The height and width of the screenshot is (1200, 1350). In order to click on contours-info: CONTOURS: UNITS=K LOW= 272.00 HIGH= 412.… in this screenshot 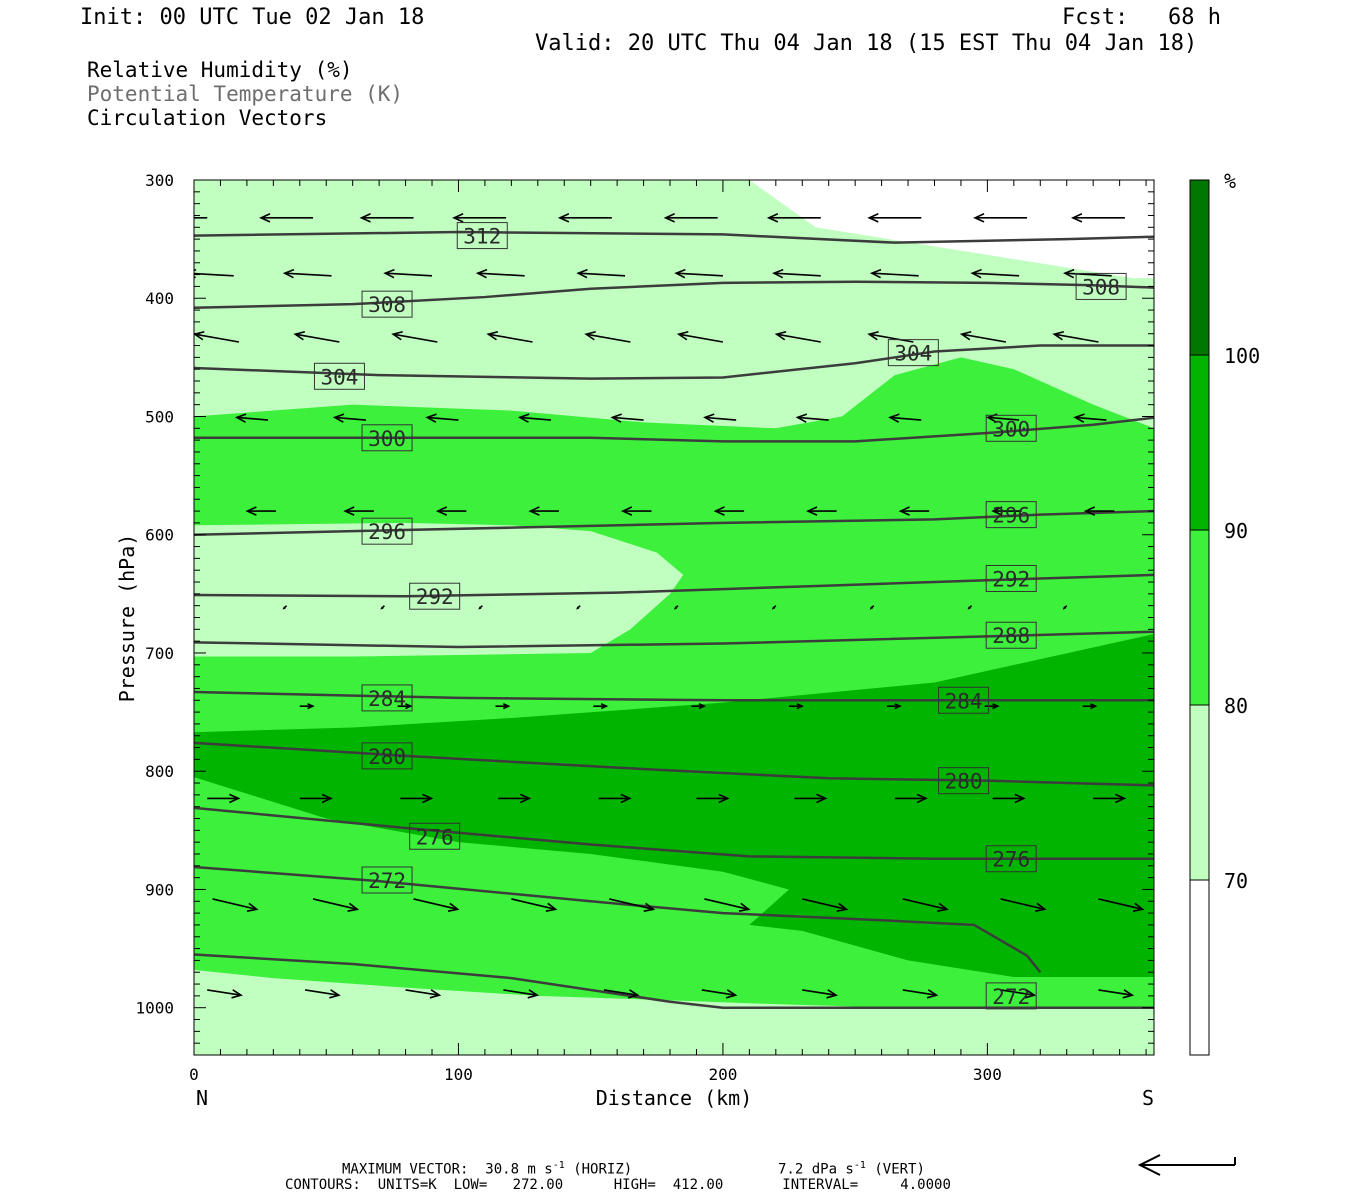, I will do `click(618, 1185)`.